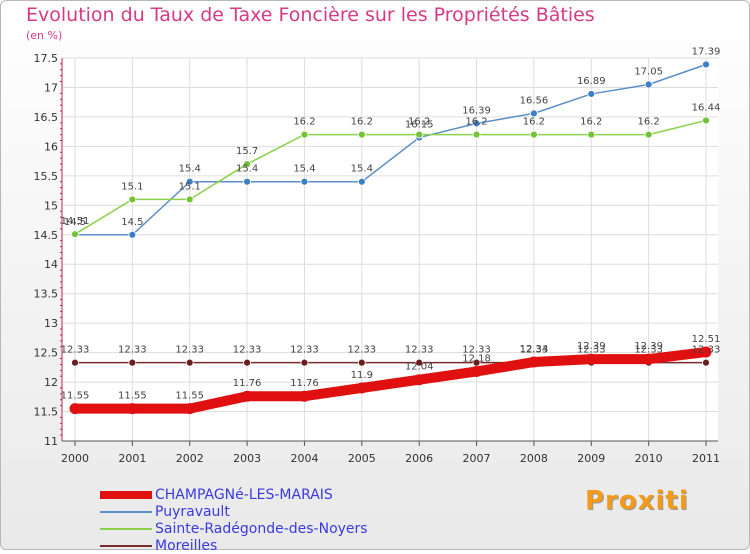  I want to click on y-tick-label: 16, so click(51, 146).